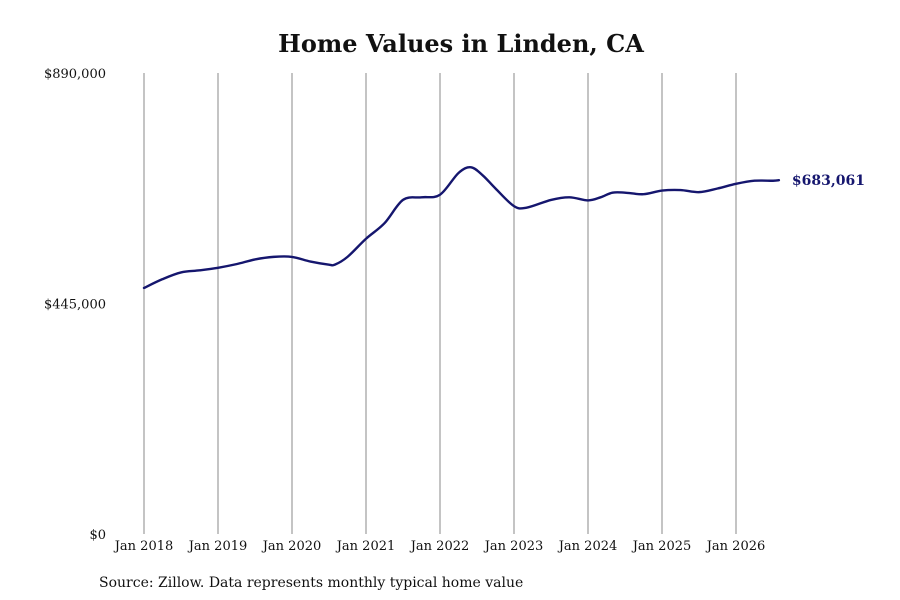  Describe the element at coordinates (143, 546) in the screenshot. I see `x-tick-label: Jan 2018` at that location.